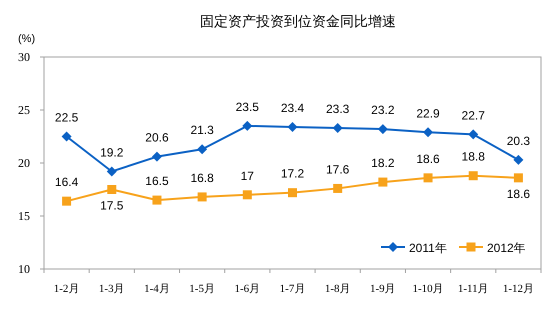 This screenshot has height=321, width=554. Describe the element at coordinates (428, 113) in the screenshot. I see `data-label: 22.9` at that location.